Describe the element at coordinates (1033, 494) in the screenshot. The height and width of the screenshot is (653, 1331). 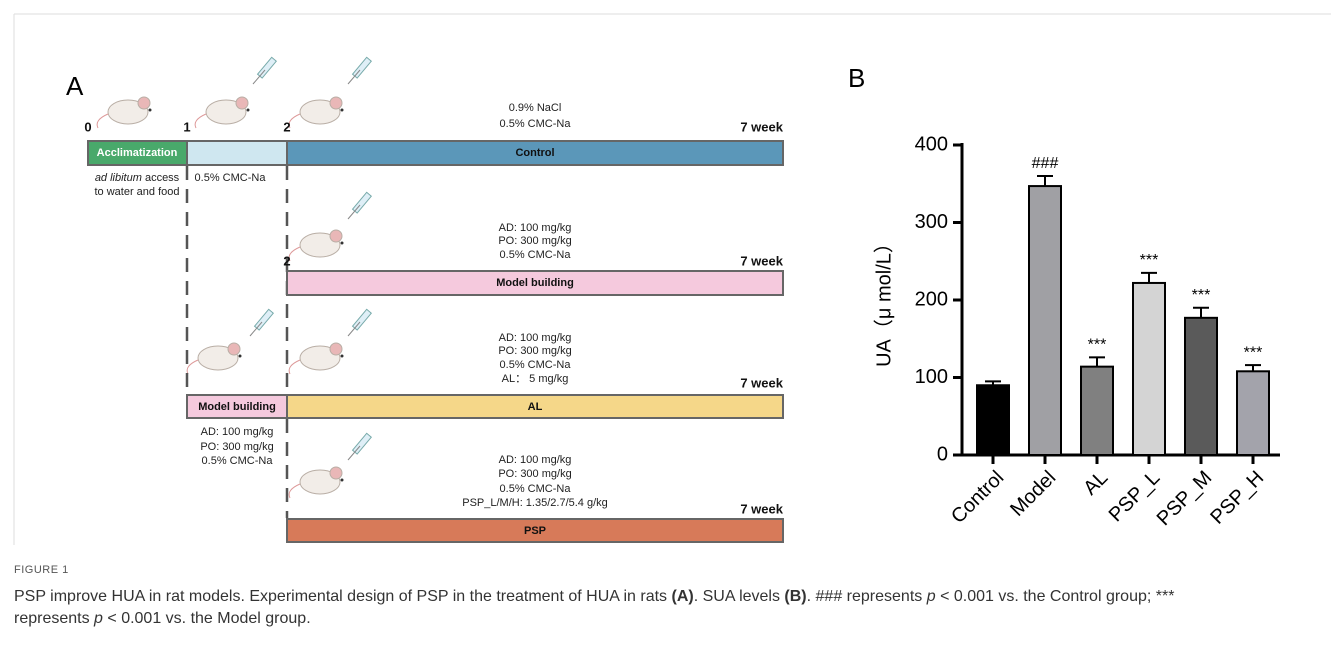
I see `x-tick-label: Model` at that location.